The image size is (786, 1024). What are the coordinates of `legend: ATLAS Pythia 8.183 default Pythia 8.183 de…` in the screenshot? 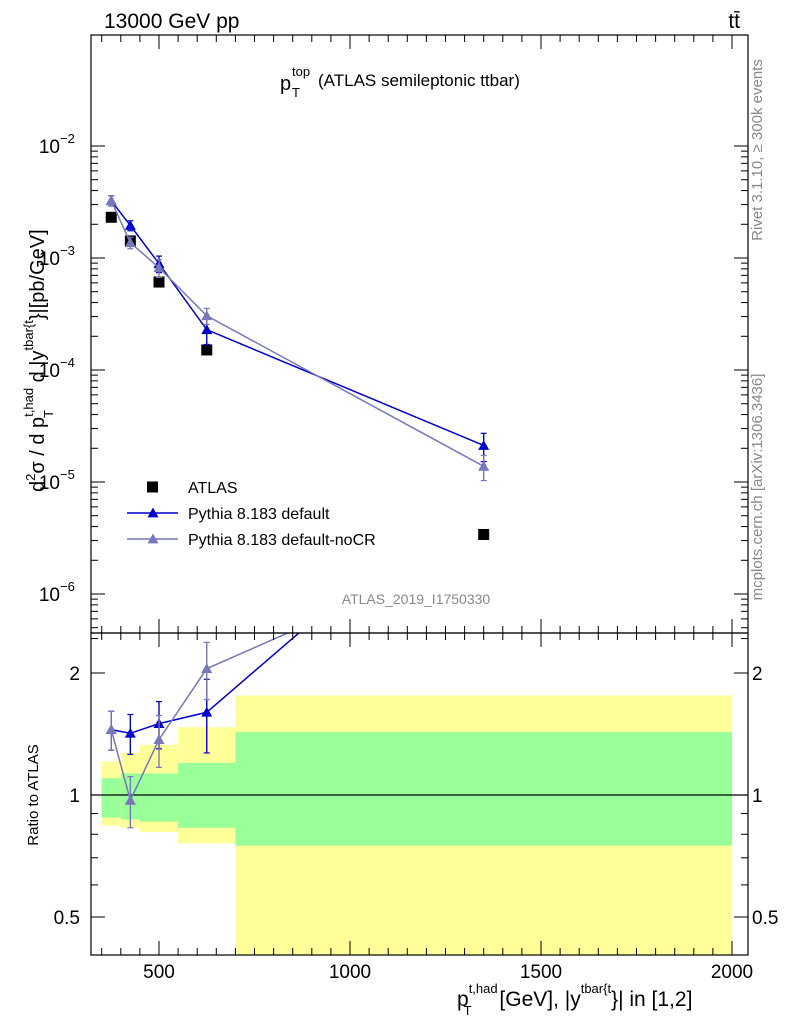 It's located at (251, 514).